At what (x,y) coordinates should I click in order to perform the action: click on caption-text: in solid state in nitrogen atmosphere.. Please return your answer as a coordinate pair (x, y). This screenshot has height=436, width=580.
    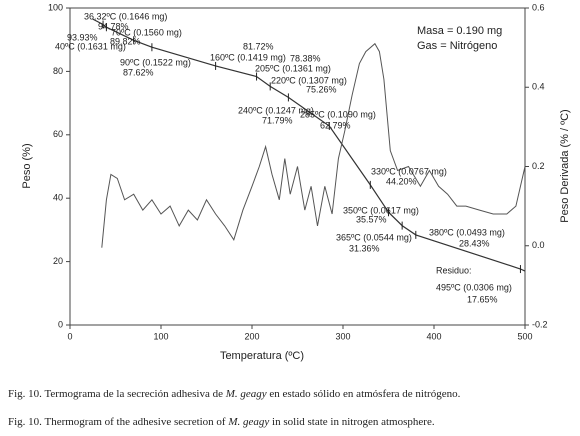
    Looking at the image, I should click on (352, 422).